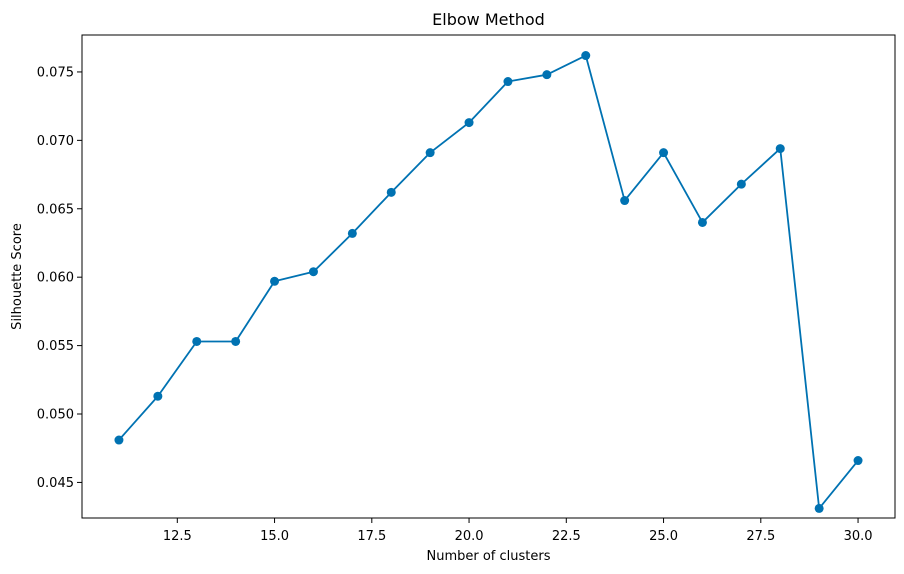 The image size is (904, 574). Describe the element at coordinates (55, 346) in the screenshot. I see `y-tick-label: 0.055` at that location.